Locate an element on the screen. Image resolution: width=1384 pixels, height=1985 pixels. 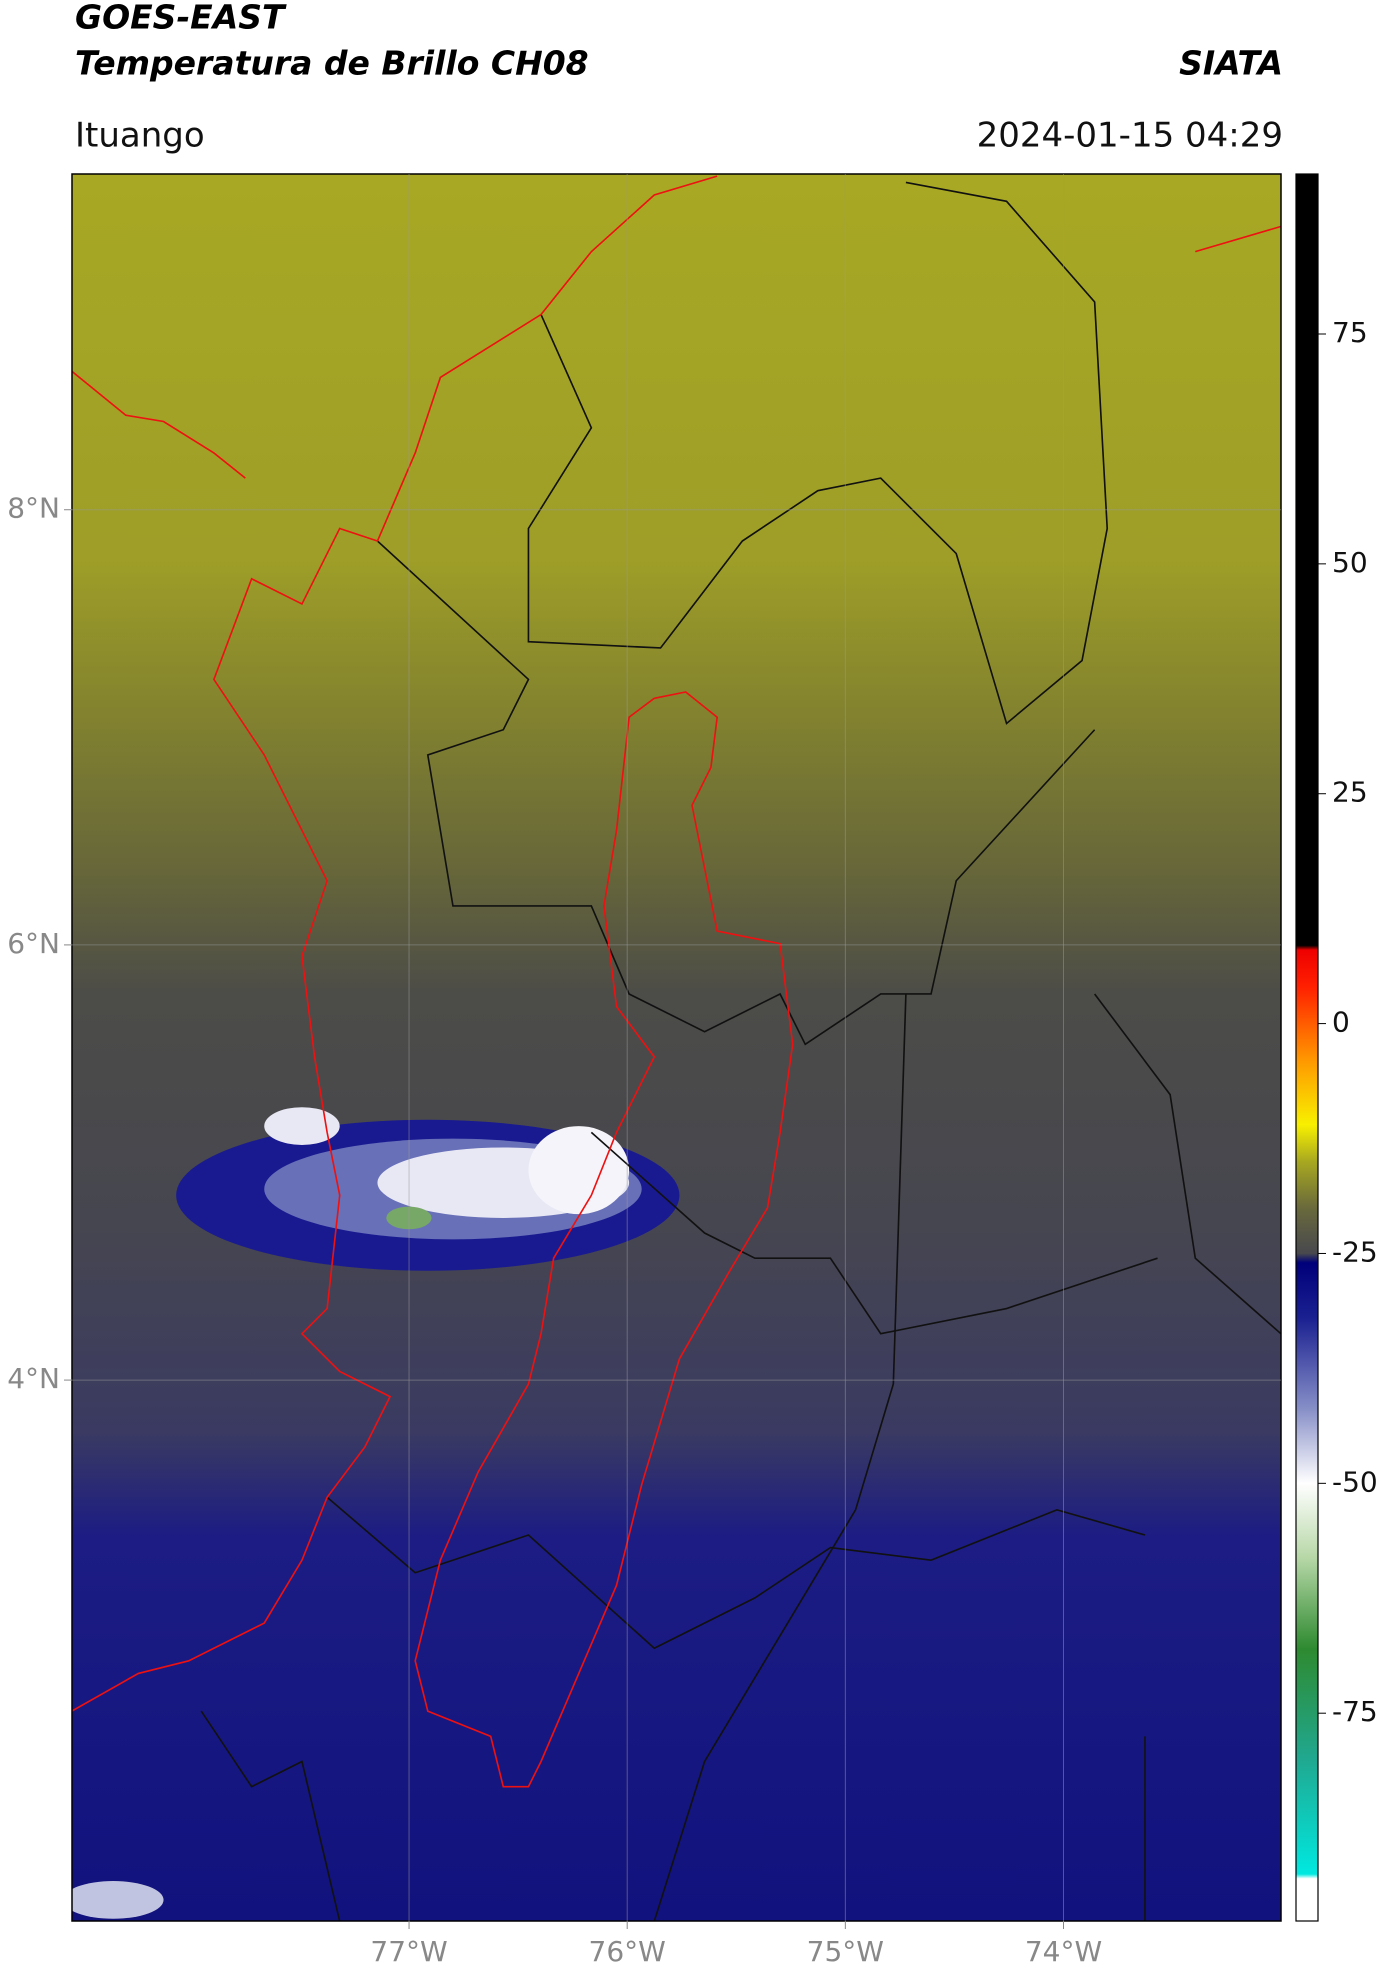
colorbar-tick-label: -75 is located at coordinates (1355, 1711).